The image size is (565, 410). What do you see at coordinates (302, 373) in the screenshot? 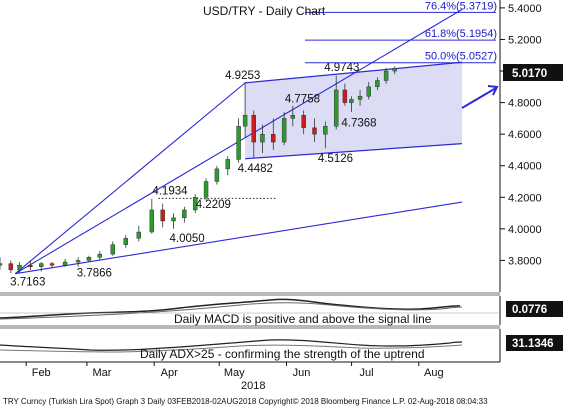
I see `x-tick-label-4: Jun` at bounding box center [302, 373].